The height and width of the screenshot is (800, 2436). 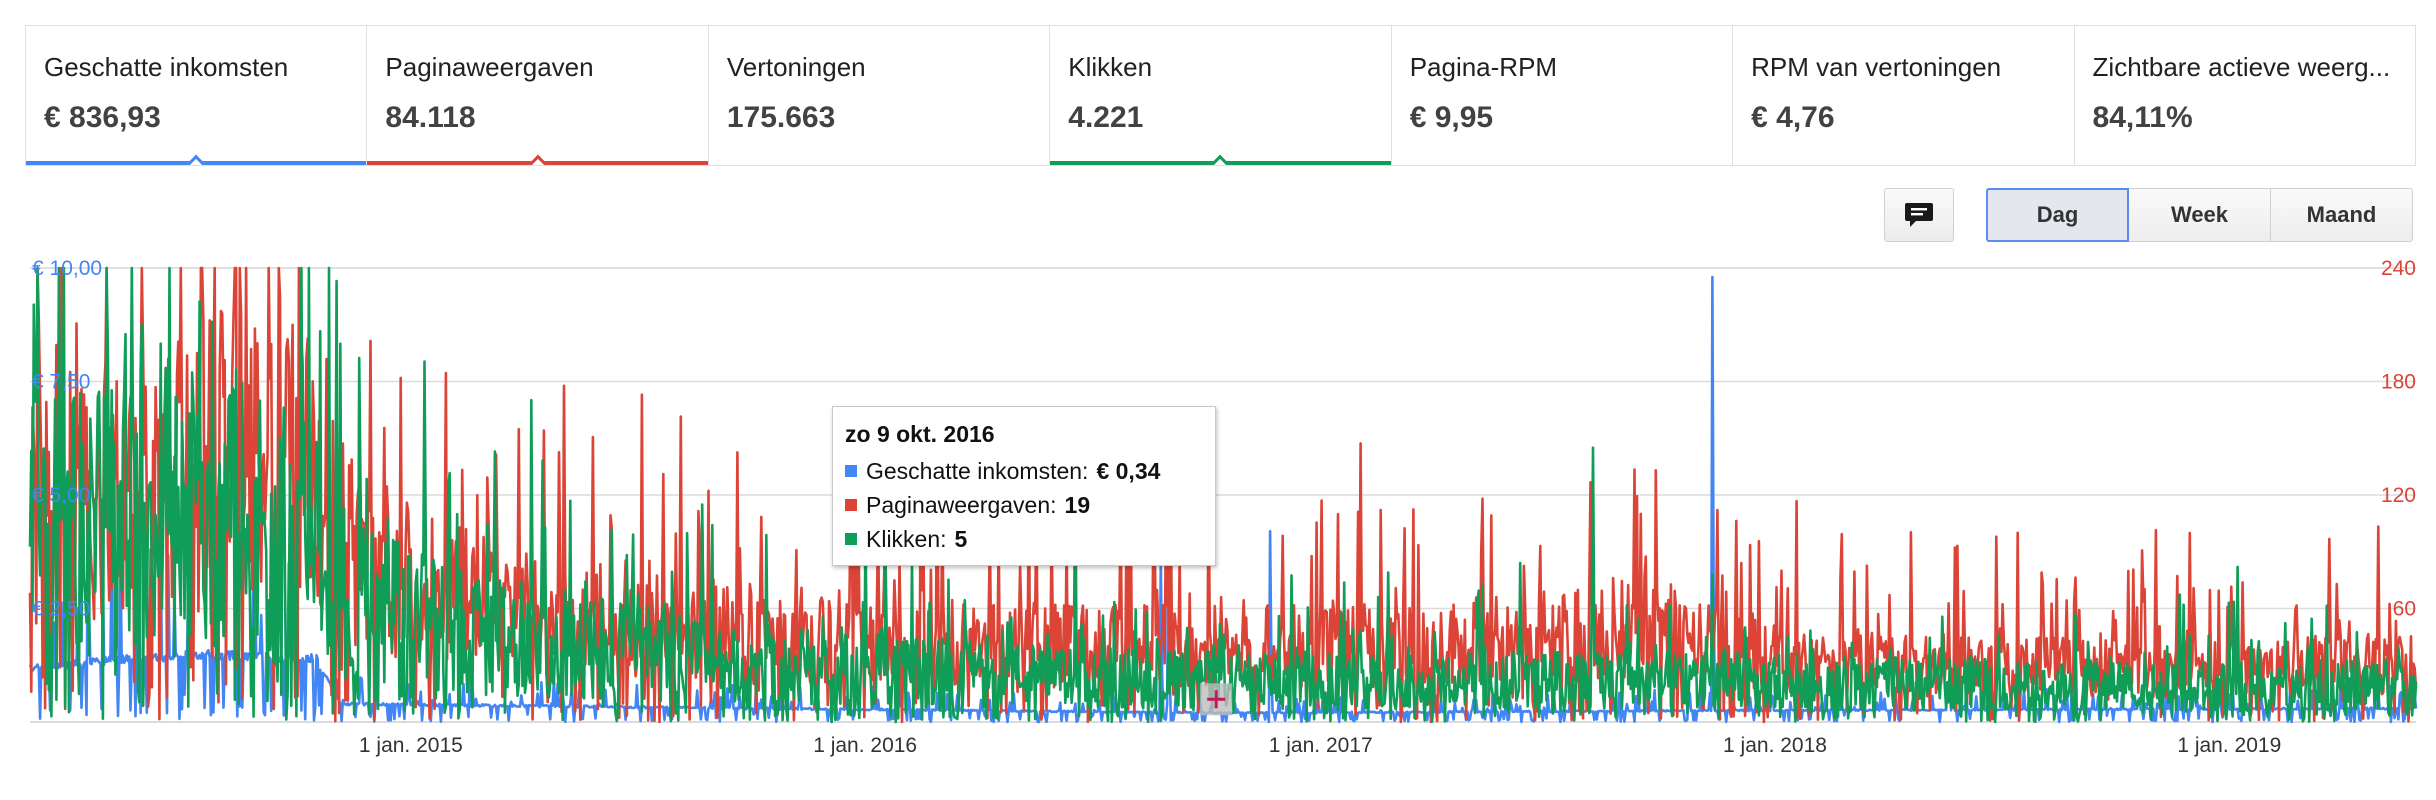 What do you see at coordinates (197, 95) in the screenshot?
I see `metric-card-0: Geschatte inkomsten € 836,93` at bounding box center [197, 95].